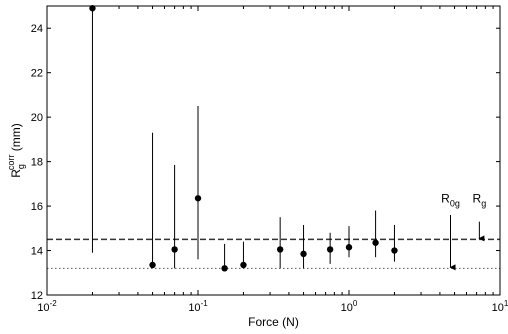  What do you see at coordinates (37, 118) in the screenshot?
I see `y-tick-label: 20` at bounding box center [37, 118].